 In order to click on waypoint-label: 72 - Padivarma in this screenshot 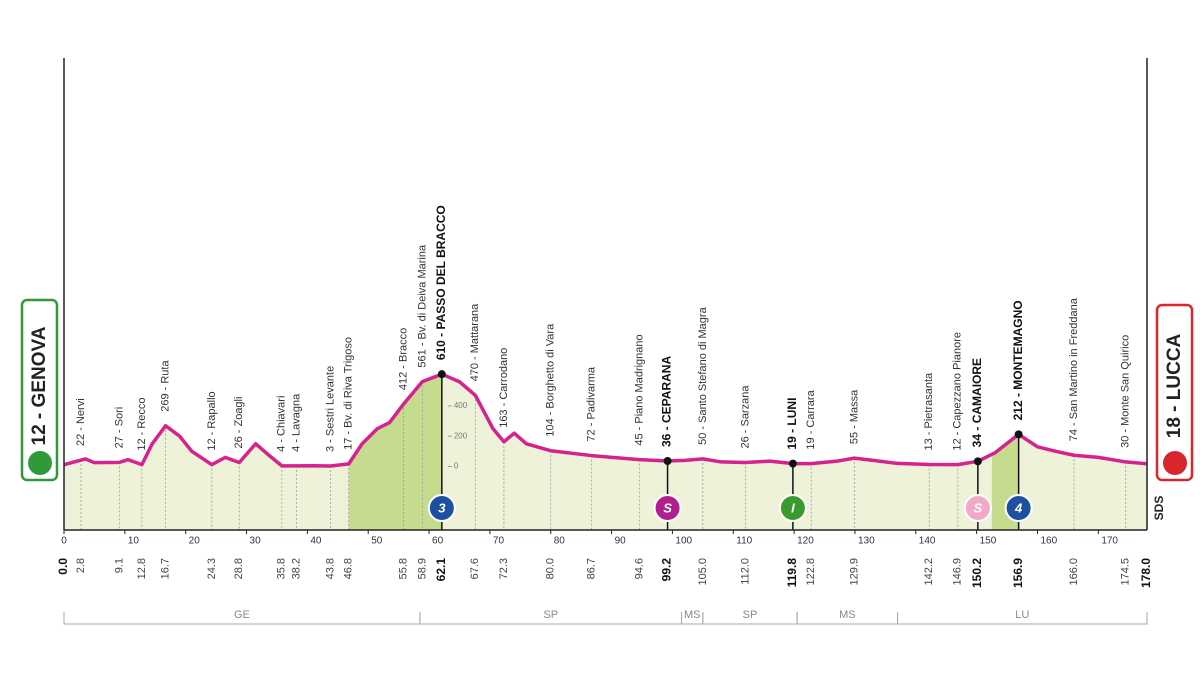, I will do `click(591, 403)`.